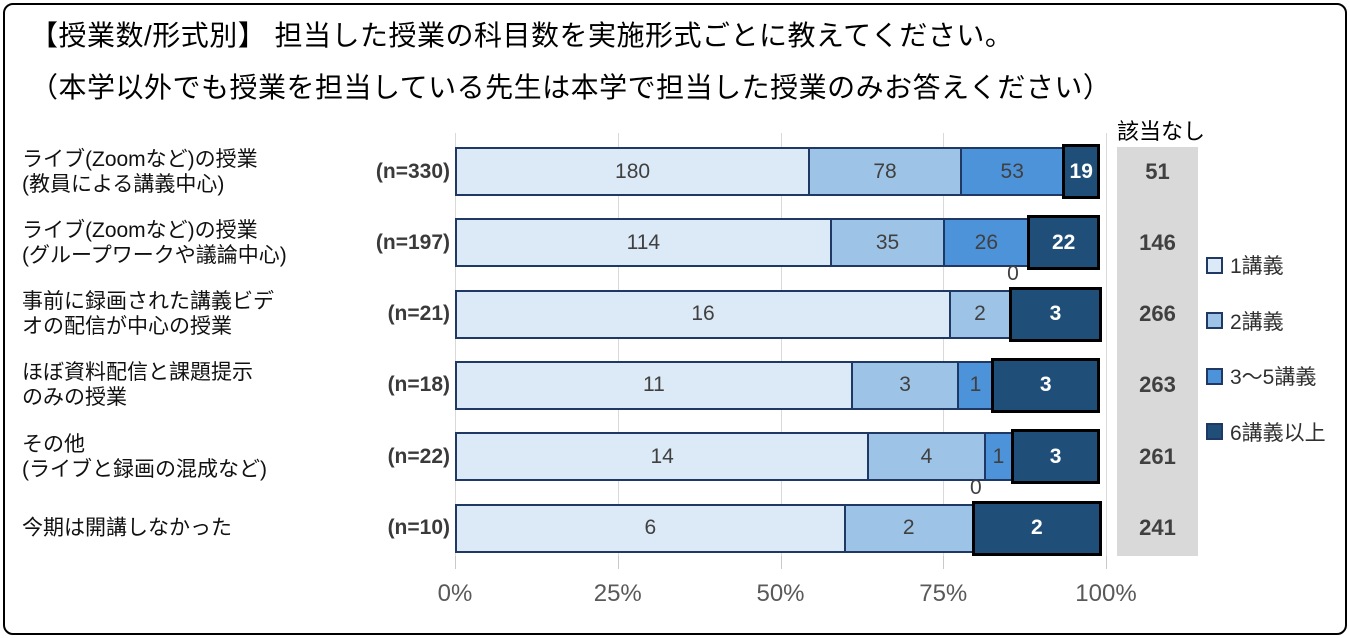 This screenshot has width=1350, height=638. I want to click on stacked-bar: 16 2 3, so click(780, 314).